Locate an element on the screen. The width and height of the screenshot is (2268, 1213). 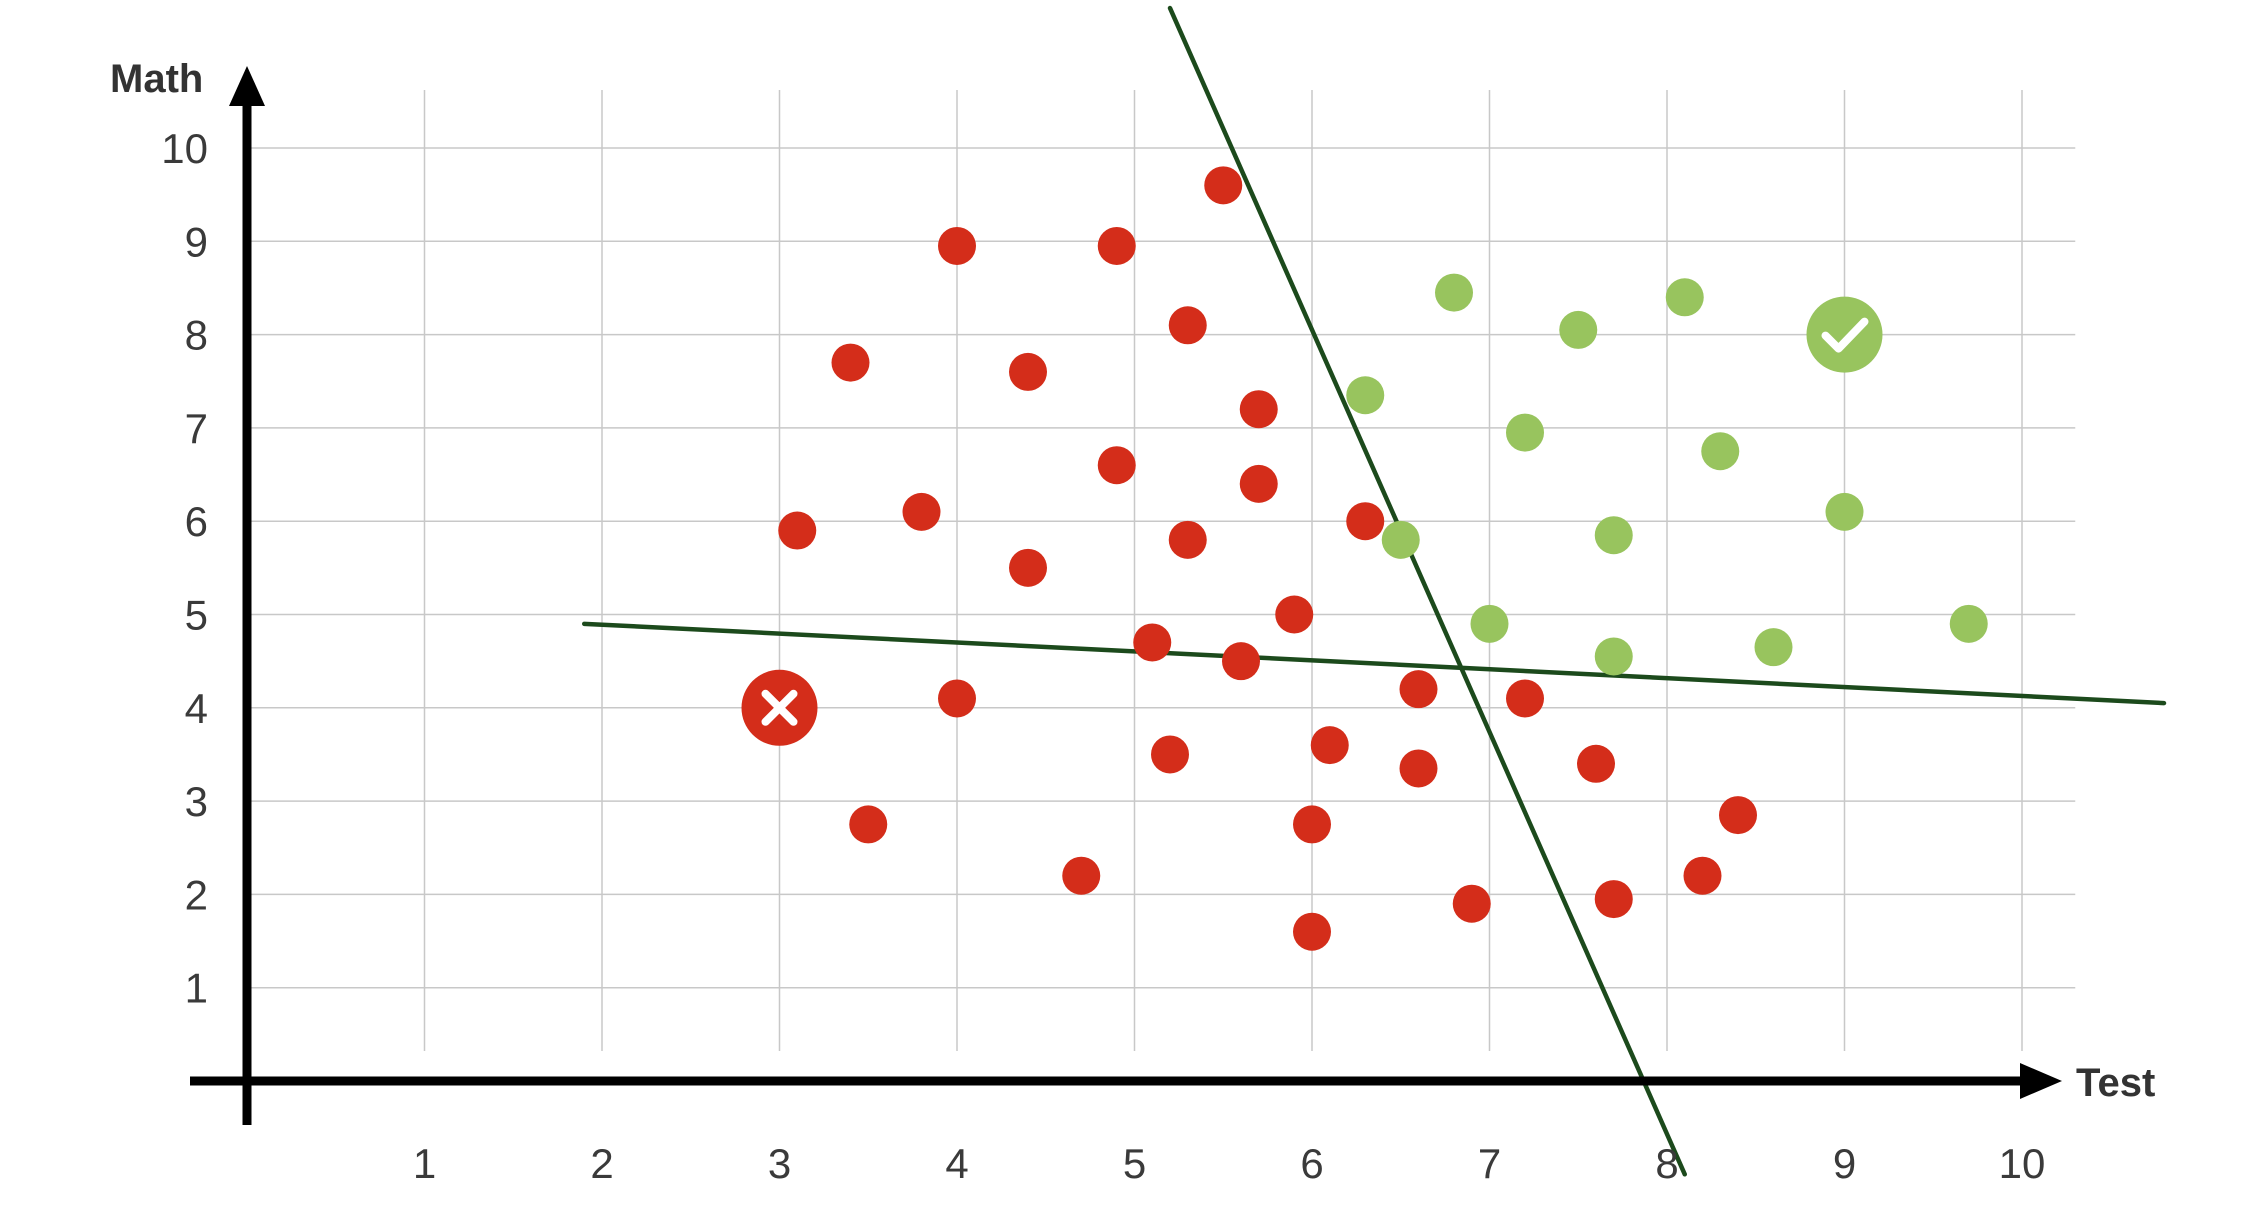
x-tick-label: 1 is located at coordinates (424, 1163).